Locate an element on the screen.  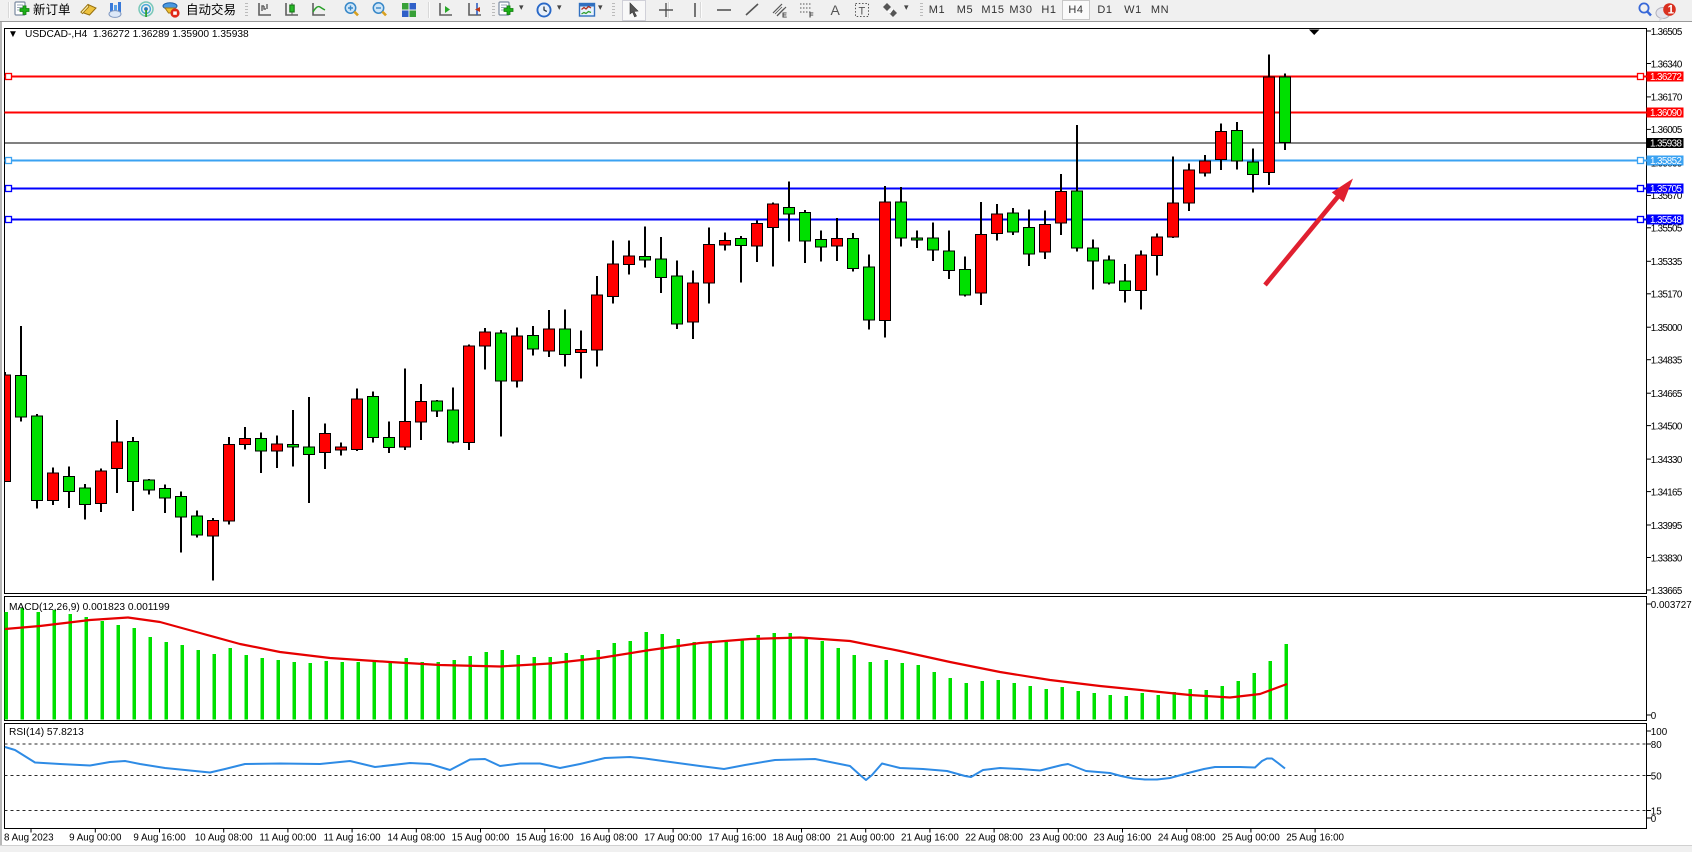
svg-text: 0.003727 is located at coordinates (1671, 605).